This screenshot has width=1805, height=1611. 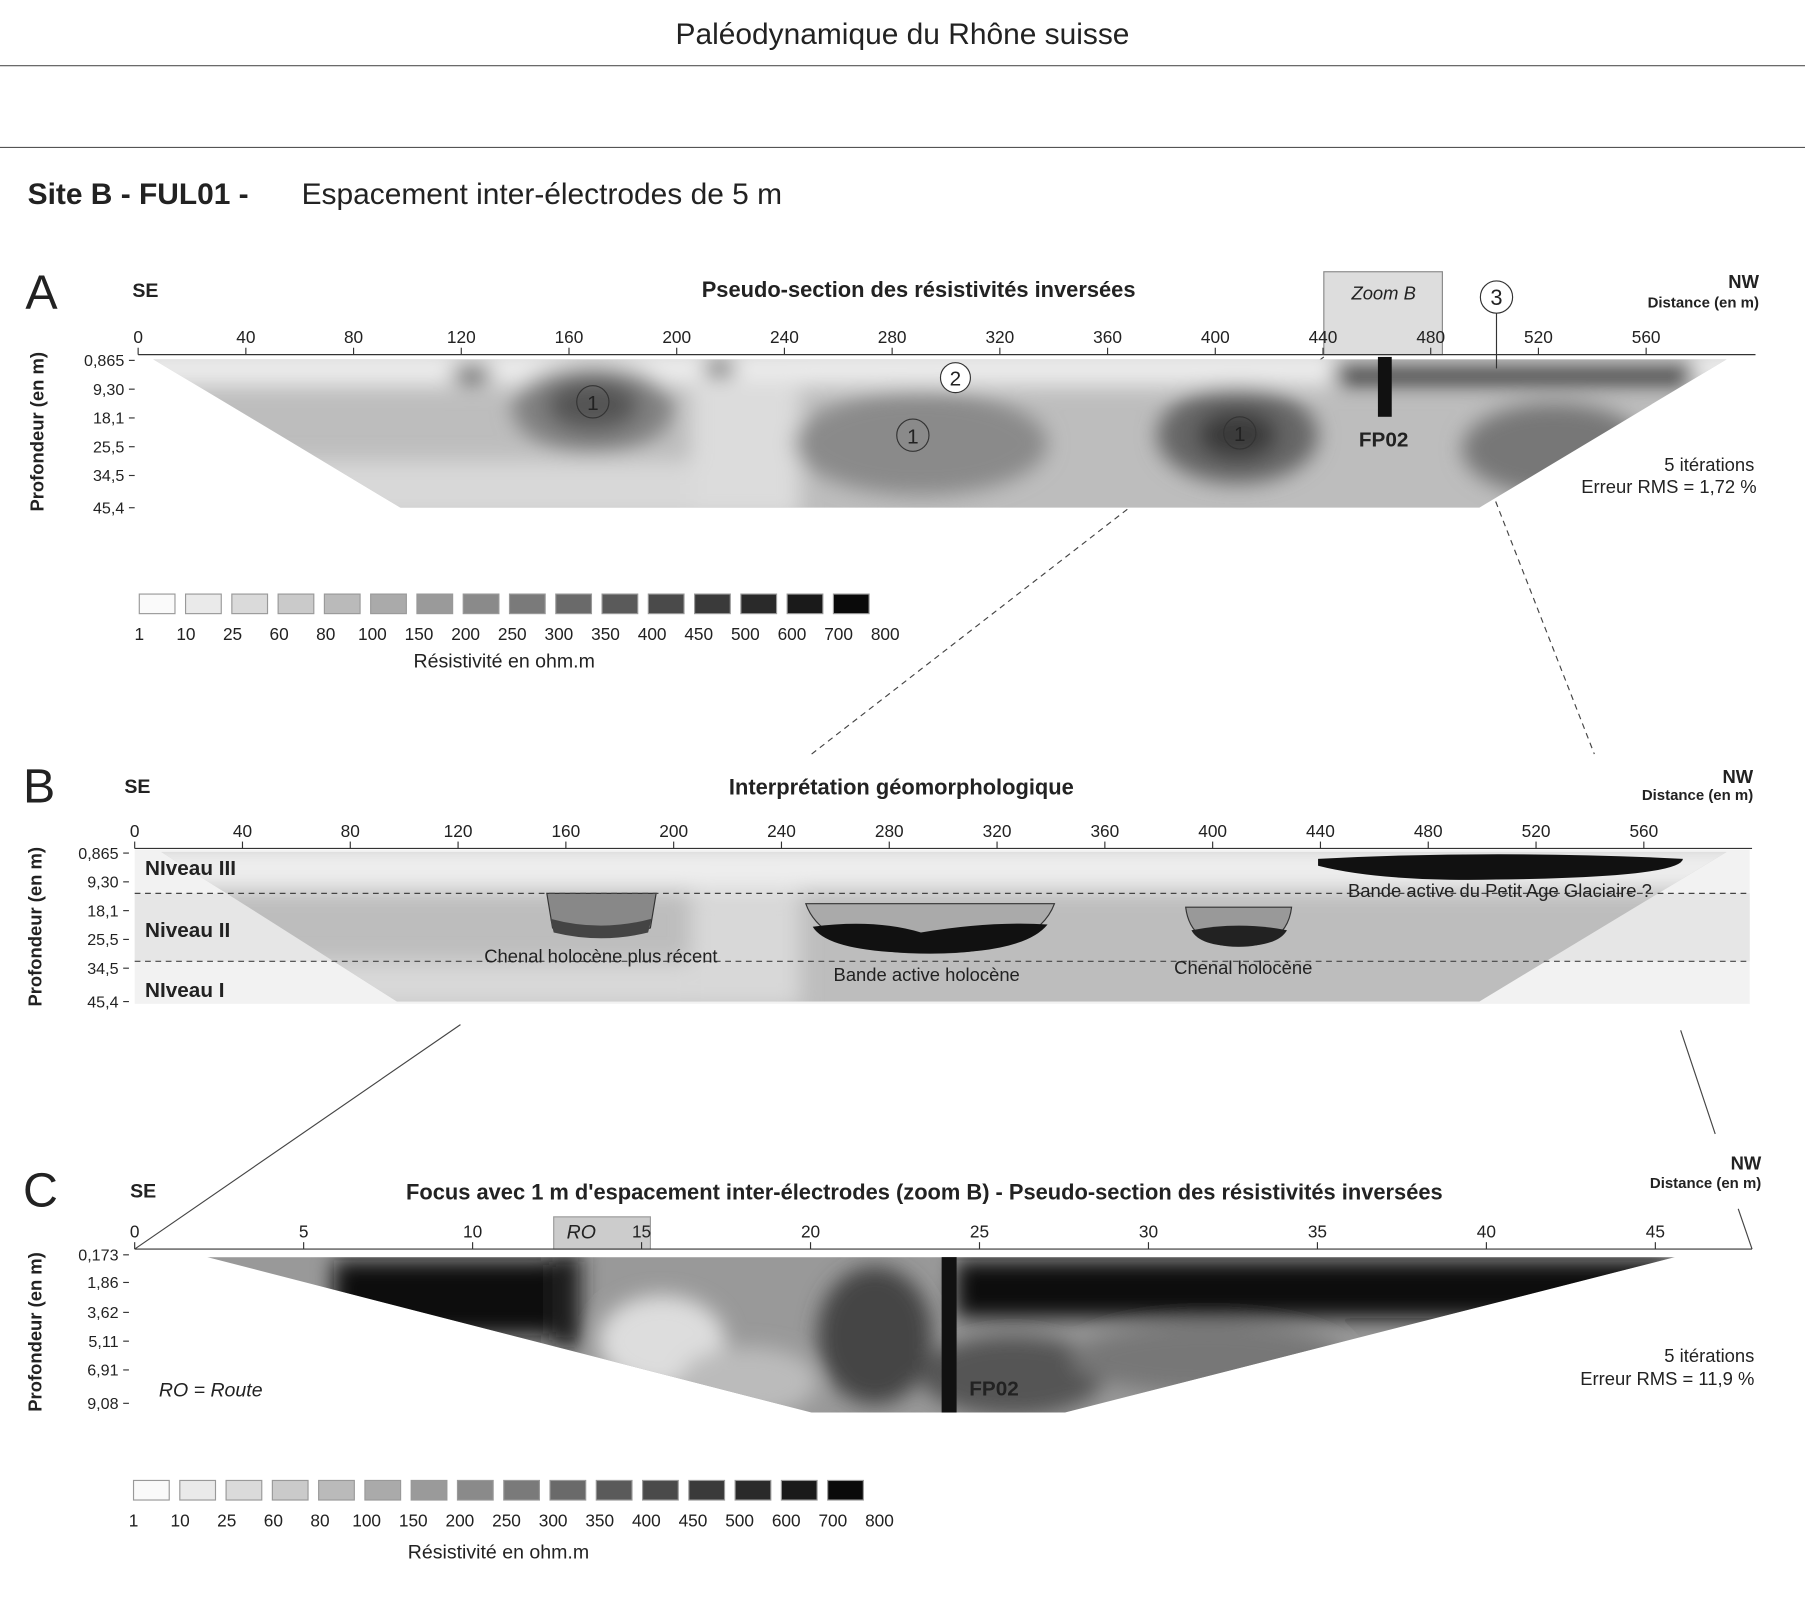 I want to click on depth-tick-label: 1,86, so click(x=102, y=1283).